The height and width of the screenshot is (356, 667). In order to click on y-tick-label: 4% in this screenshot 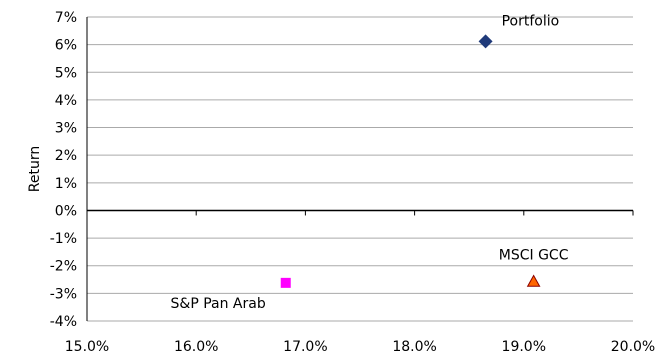, I will do `click(66, 101)`.